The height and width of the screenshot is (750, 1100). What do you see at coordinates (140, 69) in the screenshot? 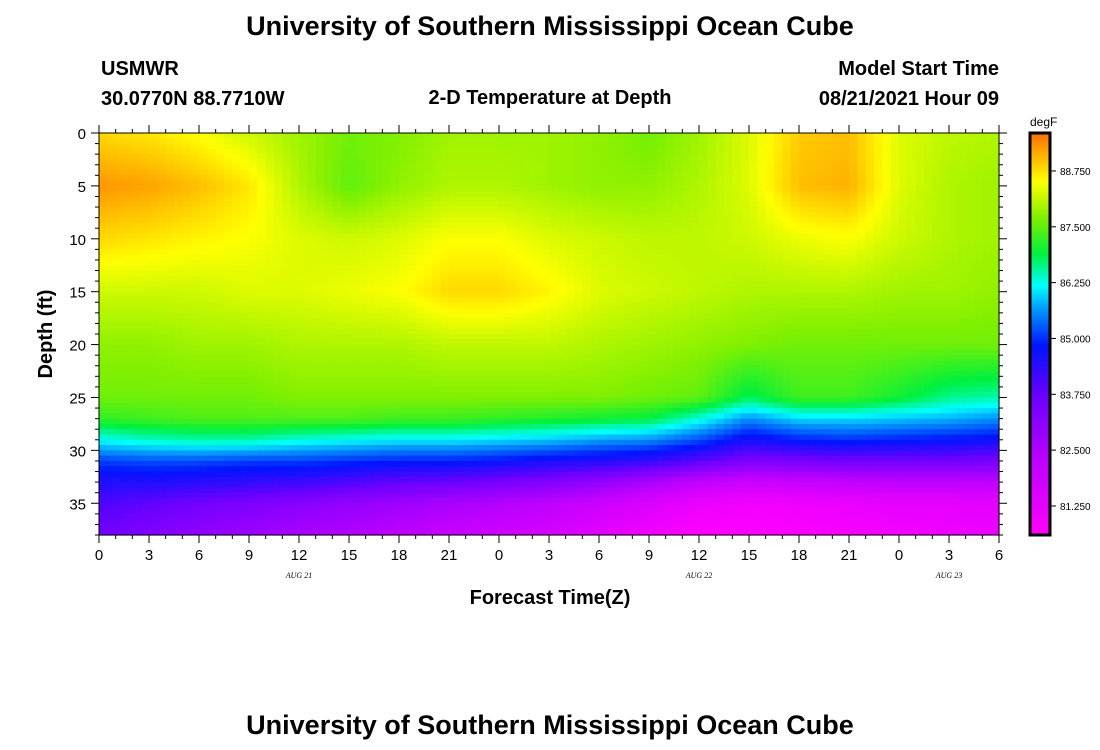
I see `station-name: USMWR` at bounding box center [140, 69].